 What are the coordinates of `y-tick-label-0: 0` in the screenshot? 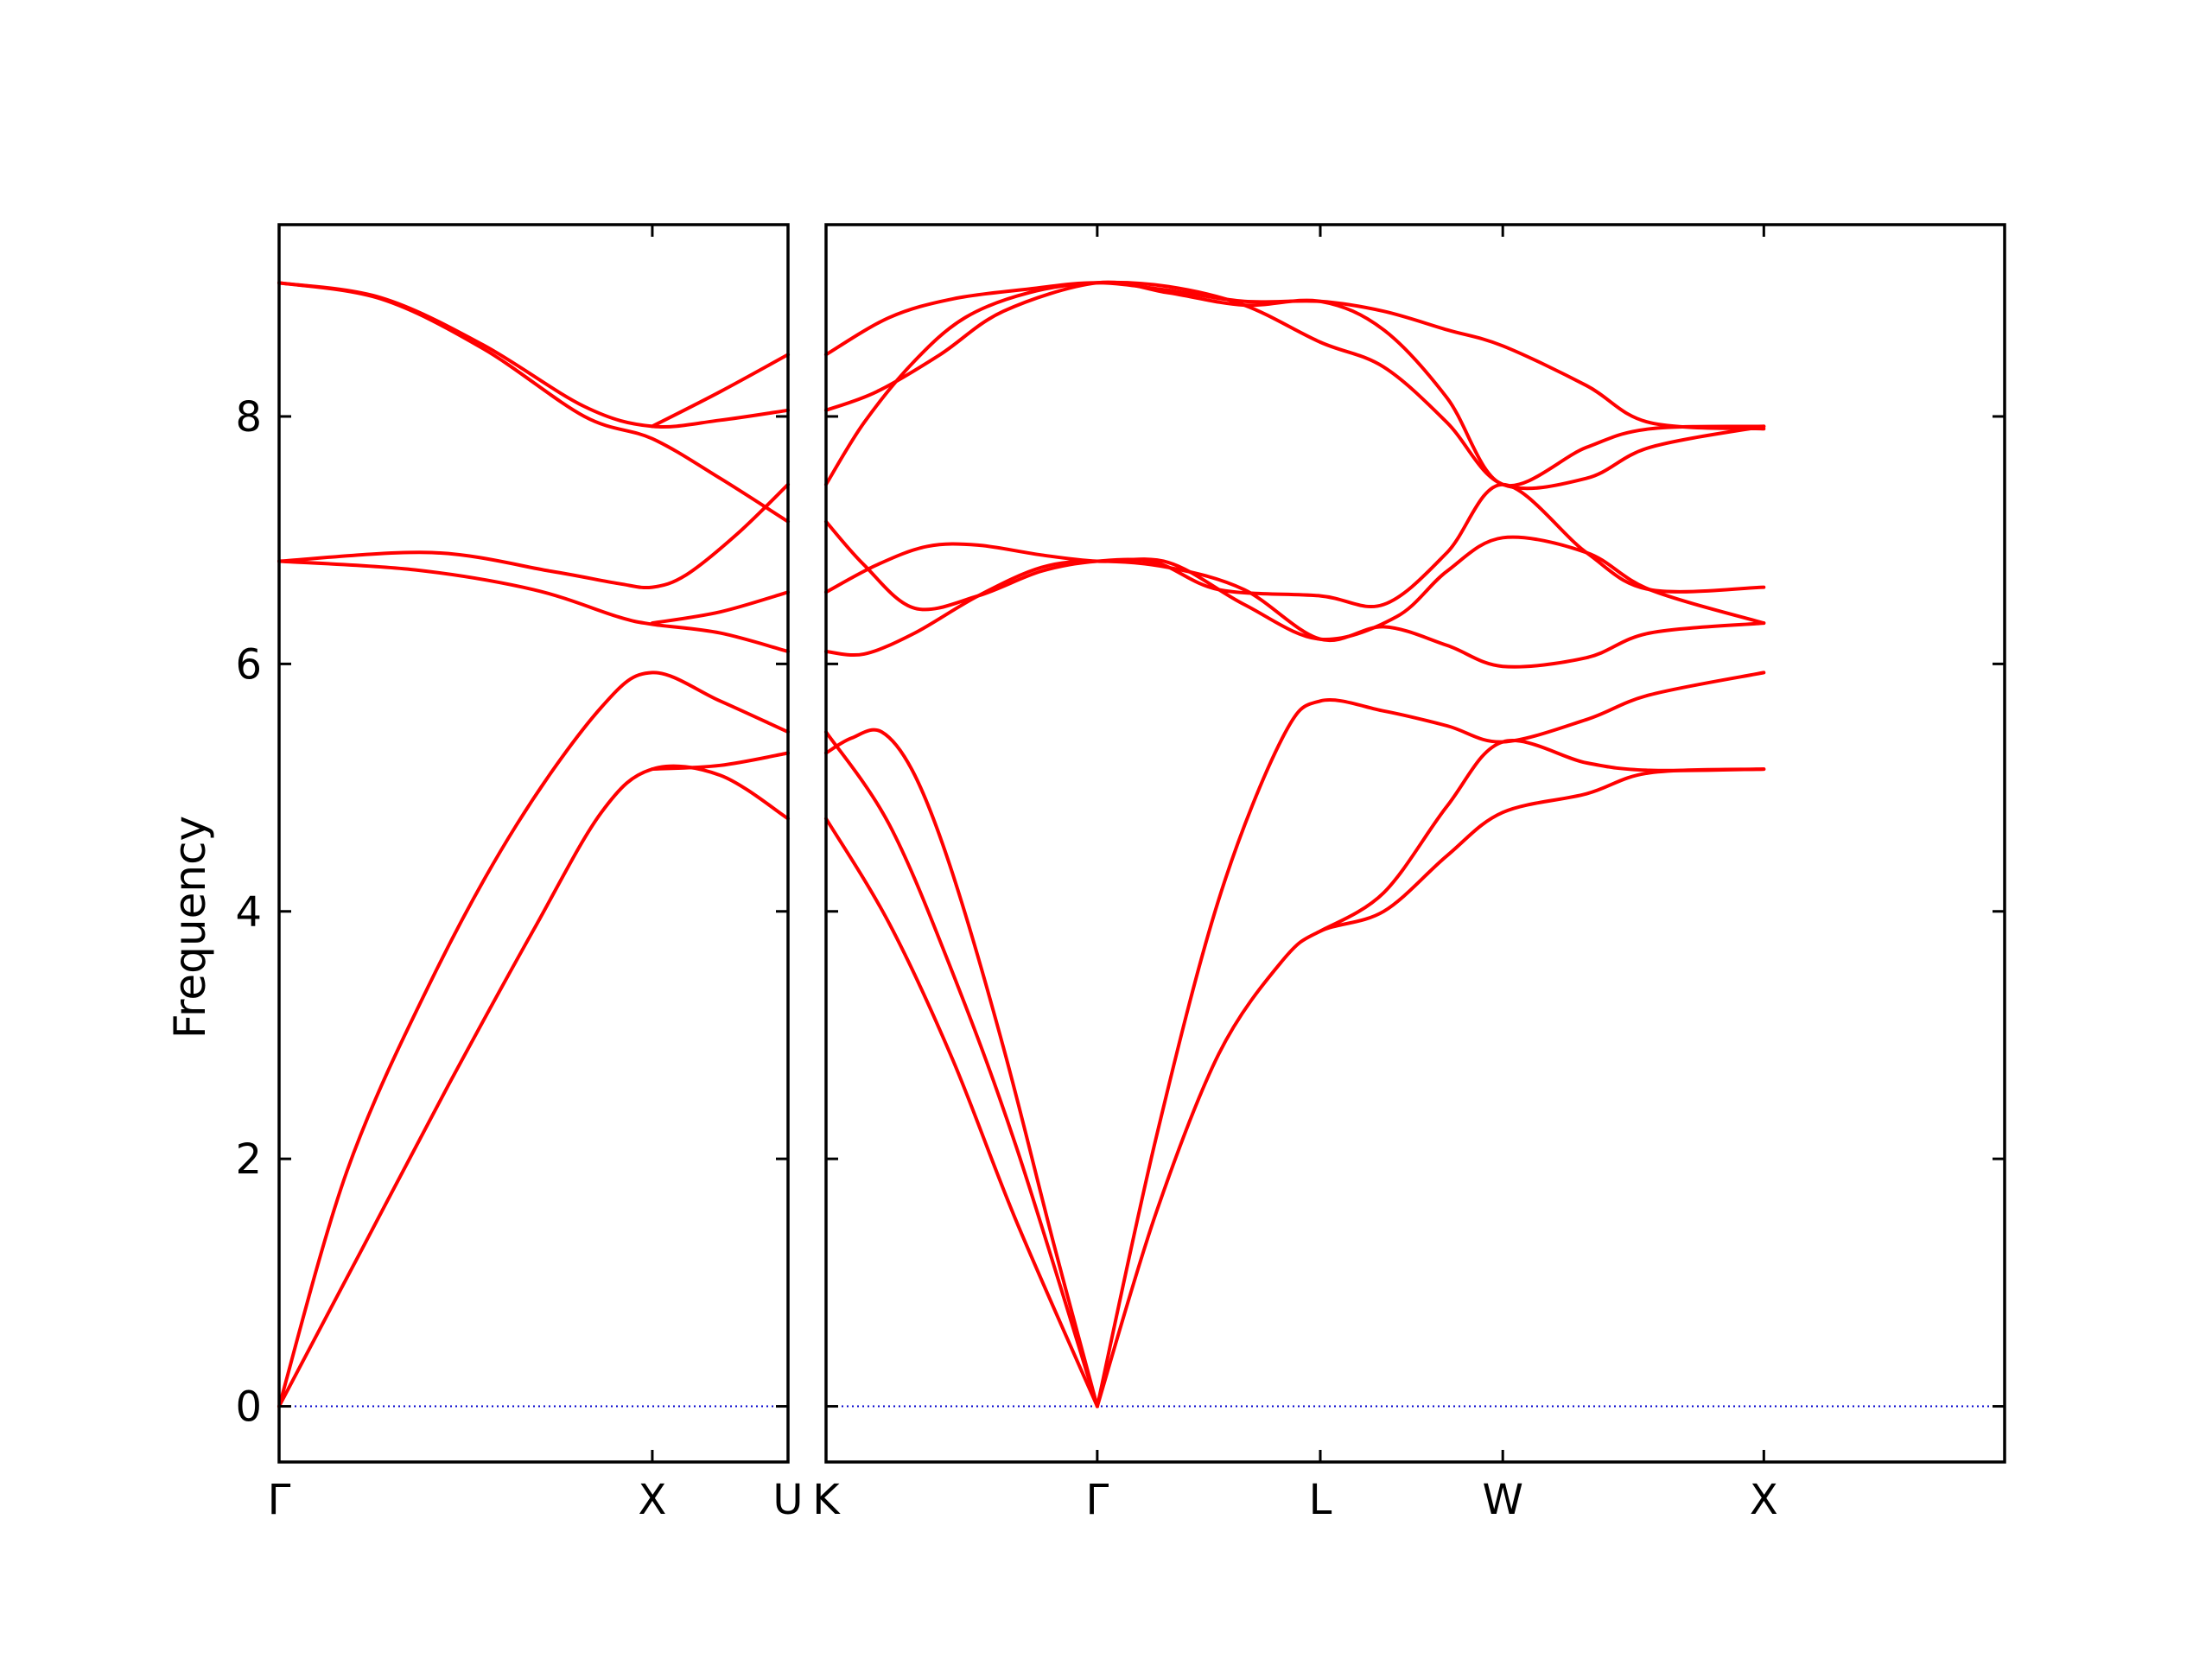 It's located at (248, 1407).